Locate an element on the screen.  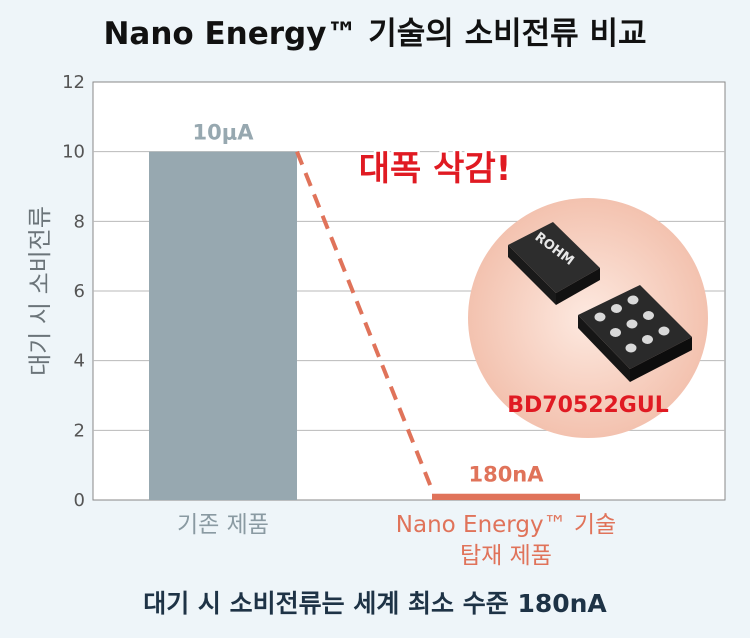
y-tick-label: 10 is located at coordinates (73, 152).